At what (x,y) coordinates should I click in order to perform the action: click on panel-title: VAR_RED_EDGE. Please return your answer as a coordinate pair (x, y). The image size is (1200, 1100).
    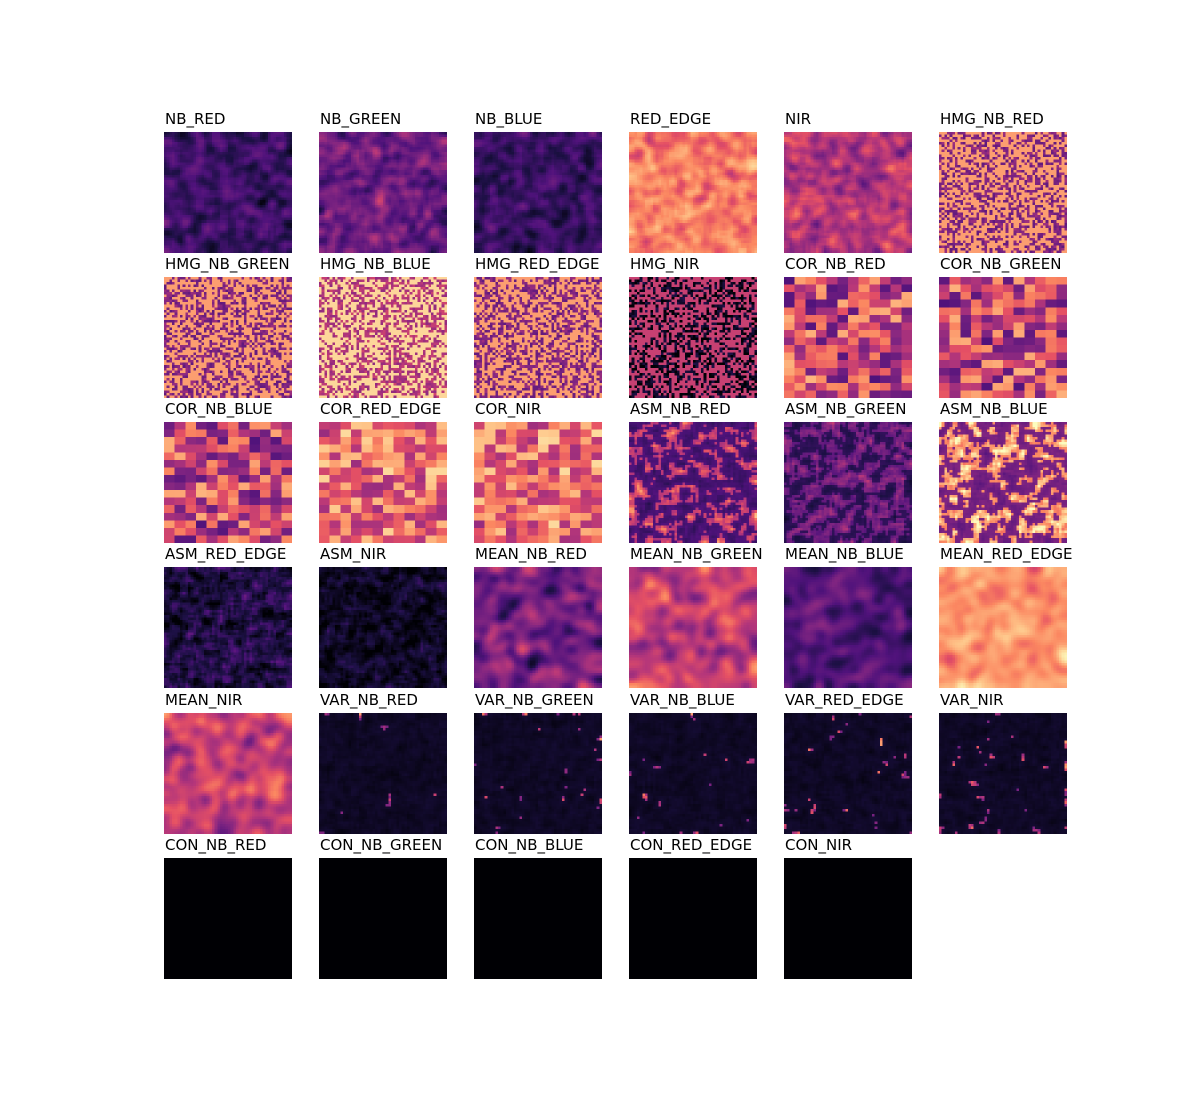
    Looking at the image, I should click on (844, 700).